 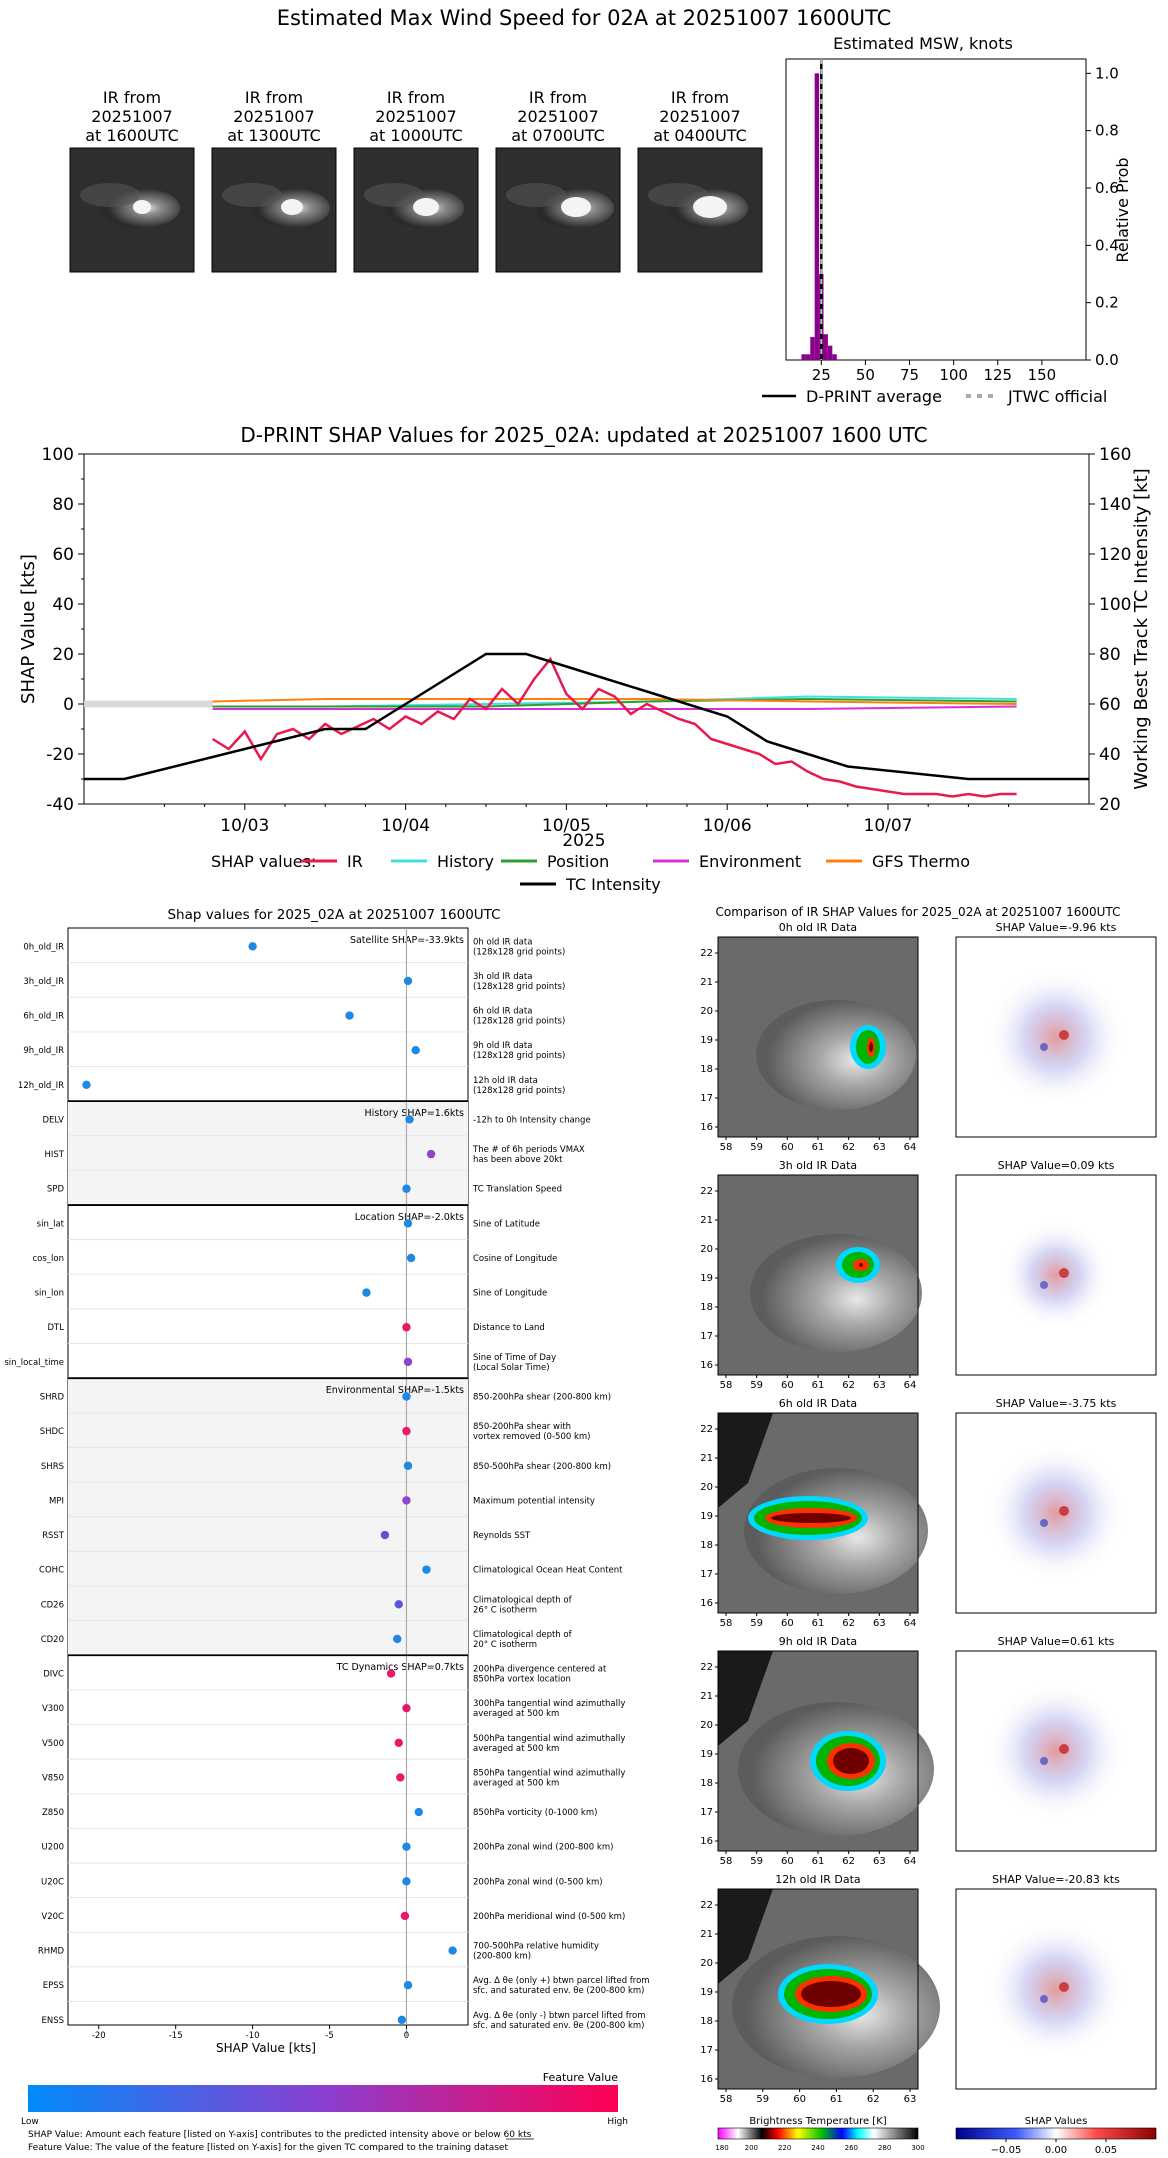 What do you see at coordinates (1141, 628) in the screenshot?
I see `ts-y2label: Working Best Track TC Intensity [kt]` at bounding box center [1141, 628].